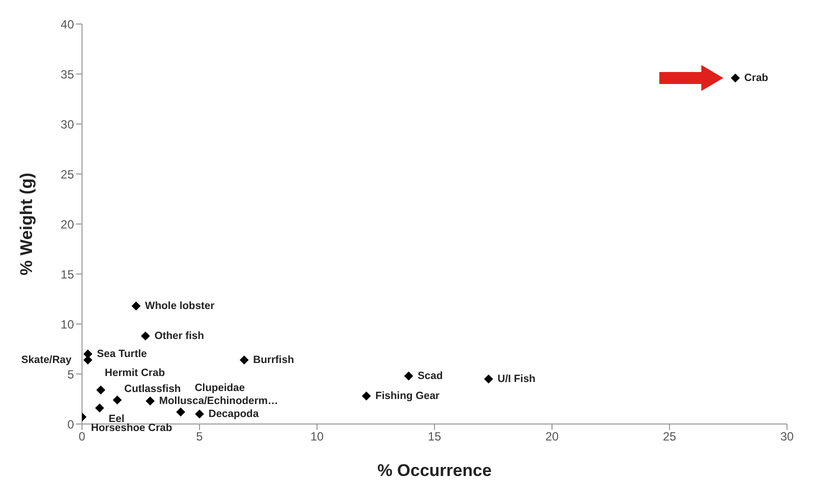  What do you see at coordinates (179, 306) in the screenshot?
I see `annotation: Whole lobster` at bounding box center [179, 306].